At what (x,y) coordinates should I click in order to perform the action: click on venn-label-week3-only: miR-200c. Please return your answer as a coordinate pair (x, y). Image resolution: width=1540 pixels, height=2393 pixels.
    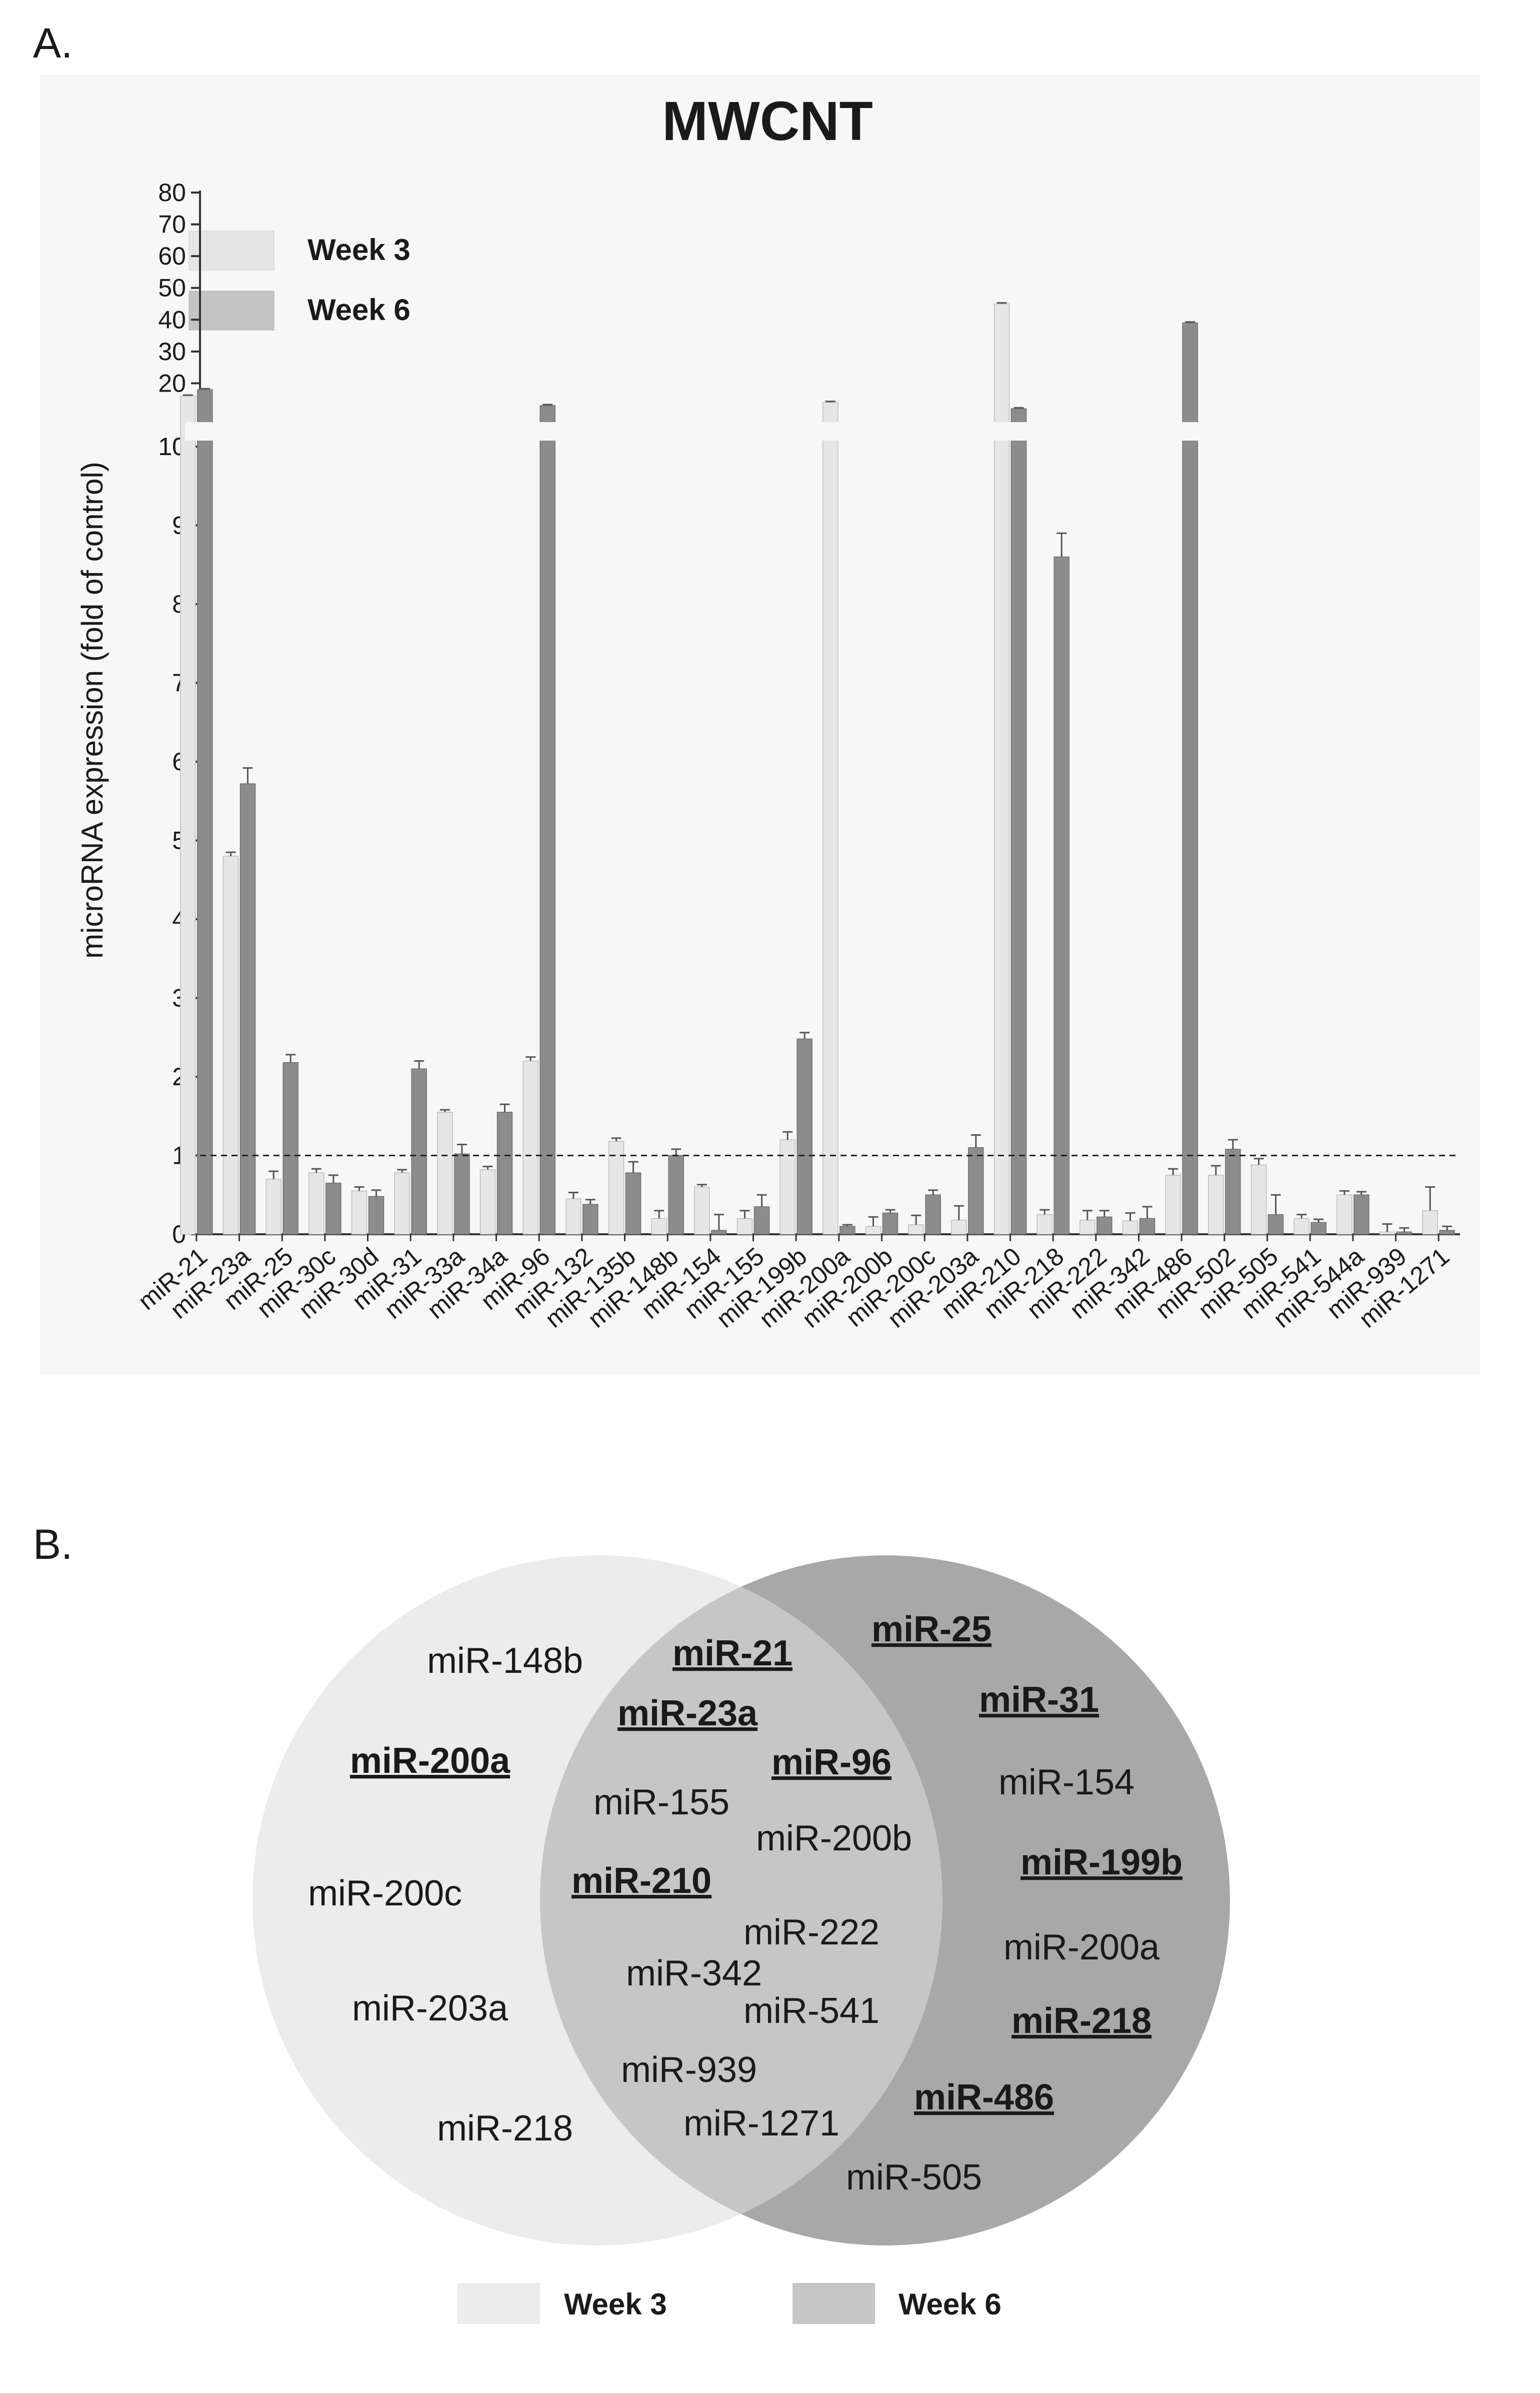
    Looking at the image, I should click on (385, 1893).